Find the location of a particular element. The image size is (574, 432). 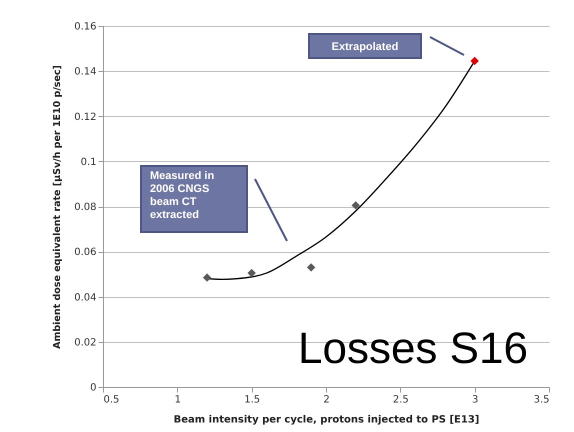

y-tick-label: 0.12 is located at coordinates (85, 117).